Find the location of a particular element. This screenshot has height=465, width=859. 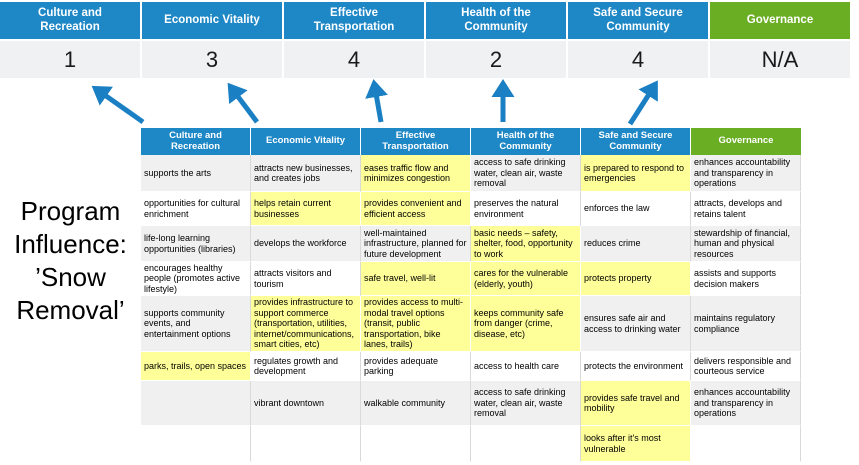

matrix-cell: protects property is located at coordinates (636, 279).